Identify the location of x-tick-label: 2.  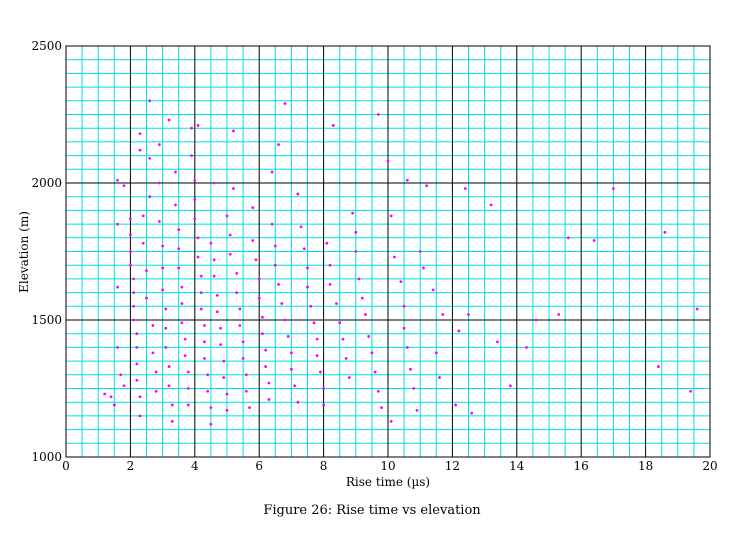
(131, 466).